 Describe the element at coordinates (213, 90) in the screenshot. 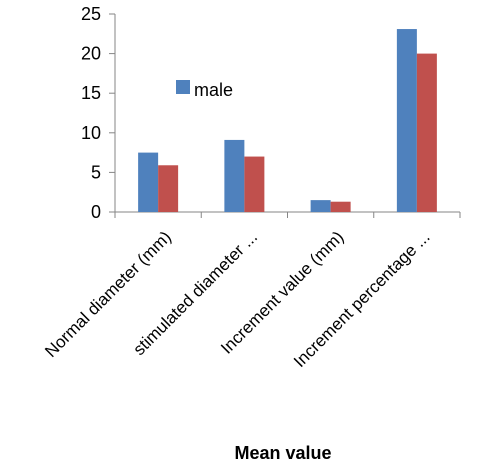

I see `legend-label: male` at that location.